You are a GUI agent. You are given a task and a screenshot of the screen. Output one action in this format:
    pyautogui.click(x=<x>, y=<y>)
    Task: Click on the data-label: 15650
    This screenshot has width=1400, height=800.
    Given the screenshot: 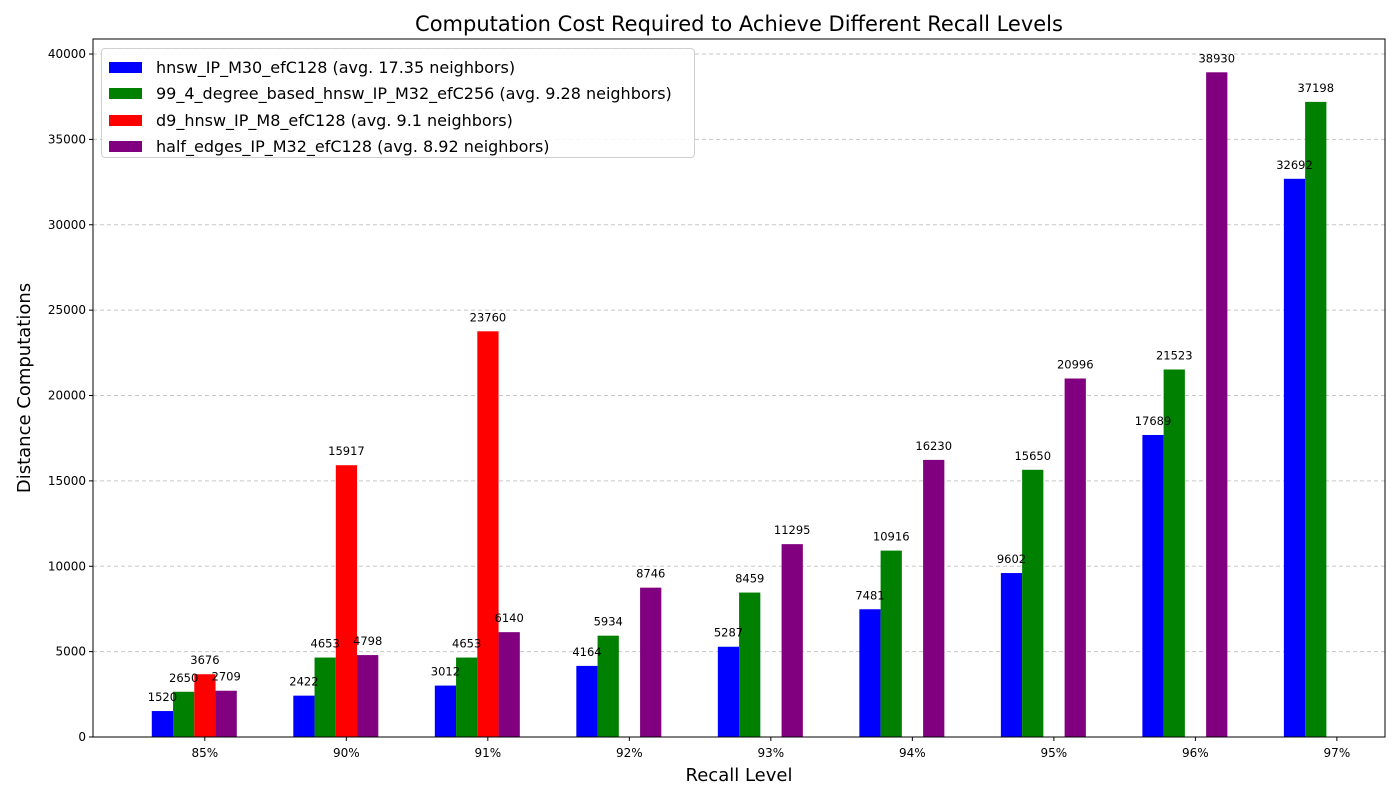 What is the action you would take?
    pyautogui.click(x=1032, y=456)
    